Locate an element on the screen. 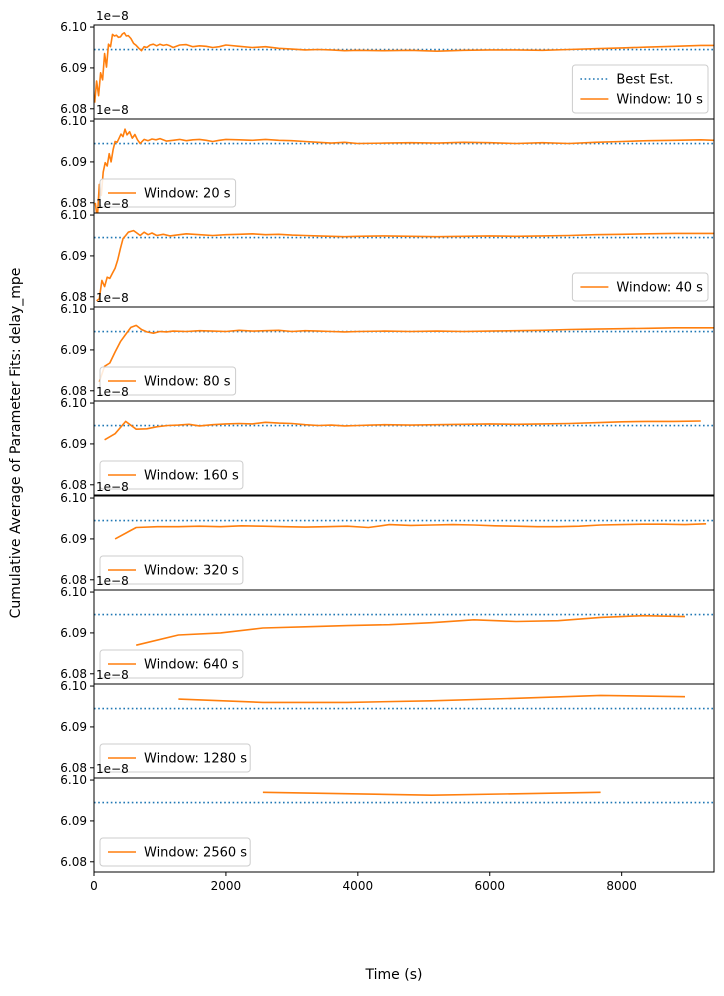  x-tick-label: 8000 is located at coordinates (621, 886).